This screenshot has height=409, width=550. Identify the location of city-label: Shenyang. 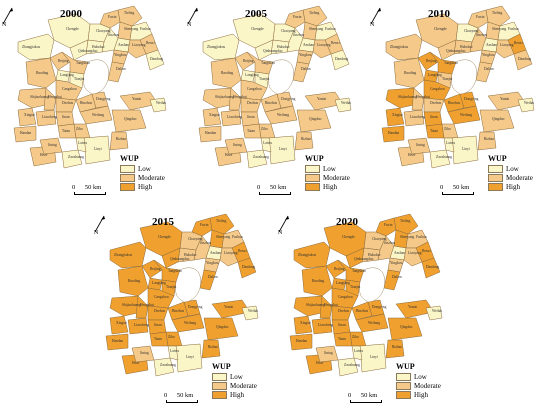
(131, 29).